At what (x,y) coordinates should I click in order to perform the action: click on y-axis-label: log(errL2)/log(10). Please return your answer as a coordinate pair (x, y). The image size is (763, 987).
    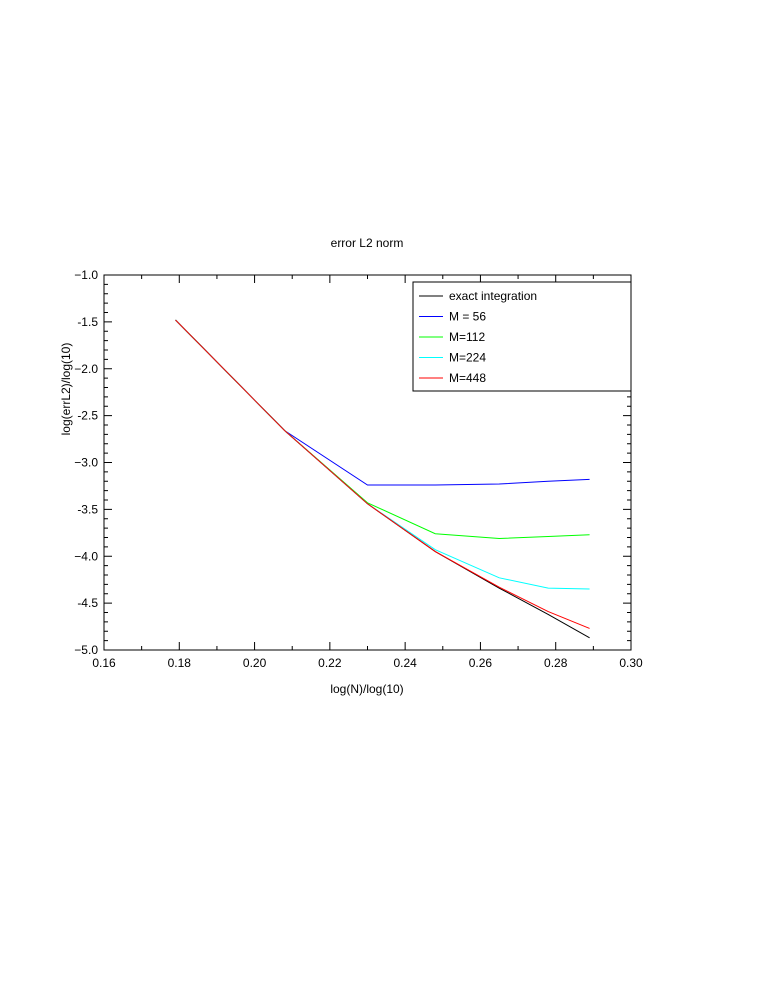
    Looking at the image, I should click on (66, 389).